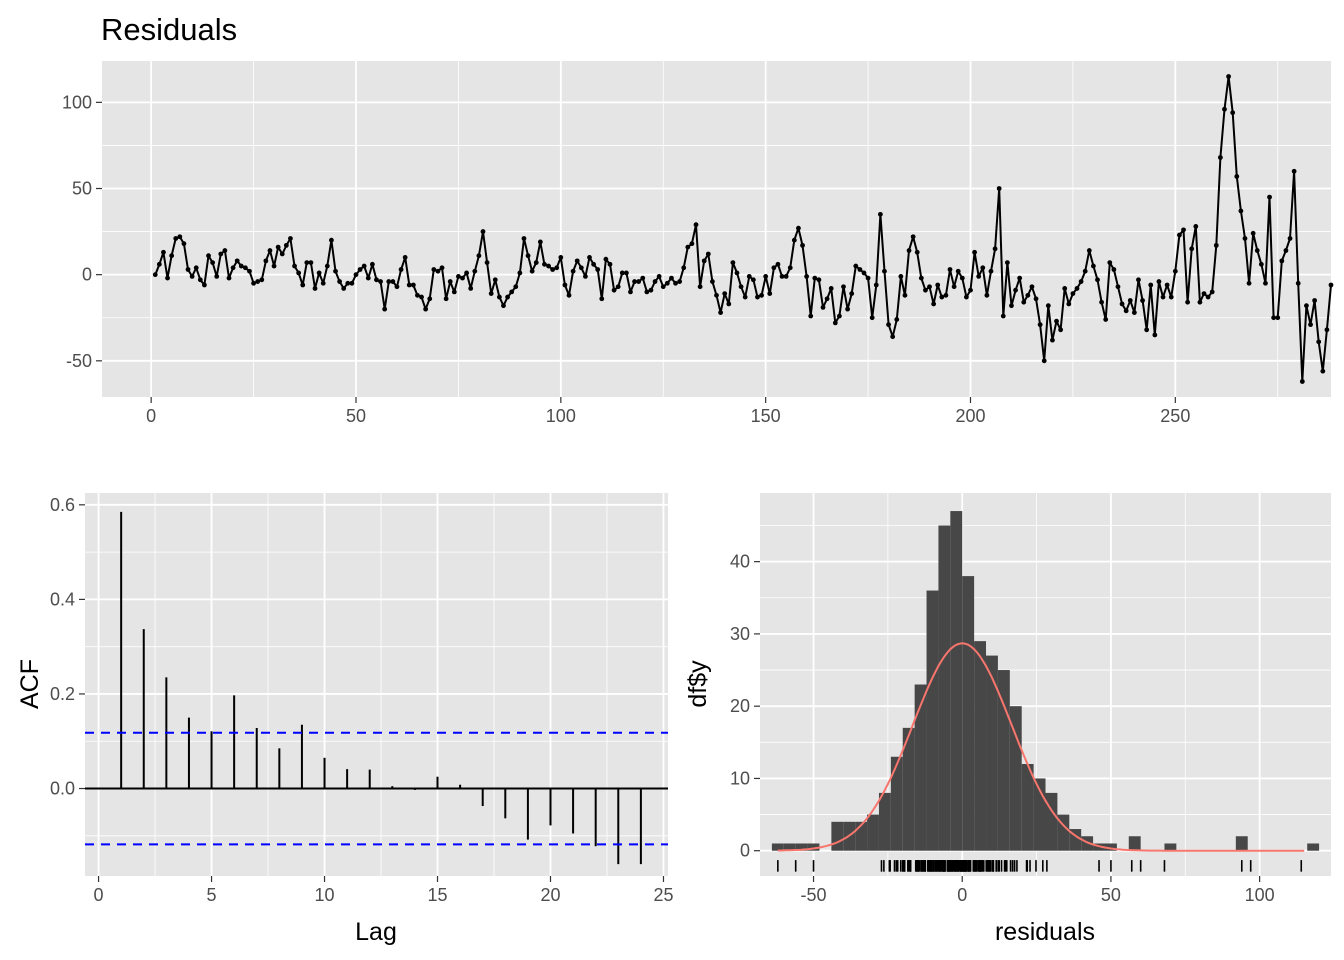 The image size is (1344, 960). I want to click on x-tick-label: 10, so click(325, 895).